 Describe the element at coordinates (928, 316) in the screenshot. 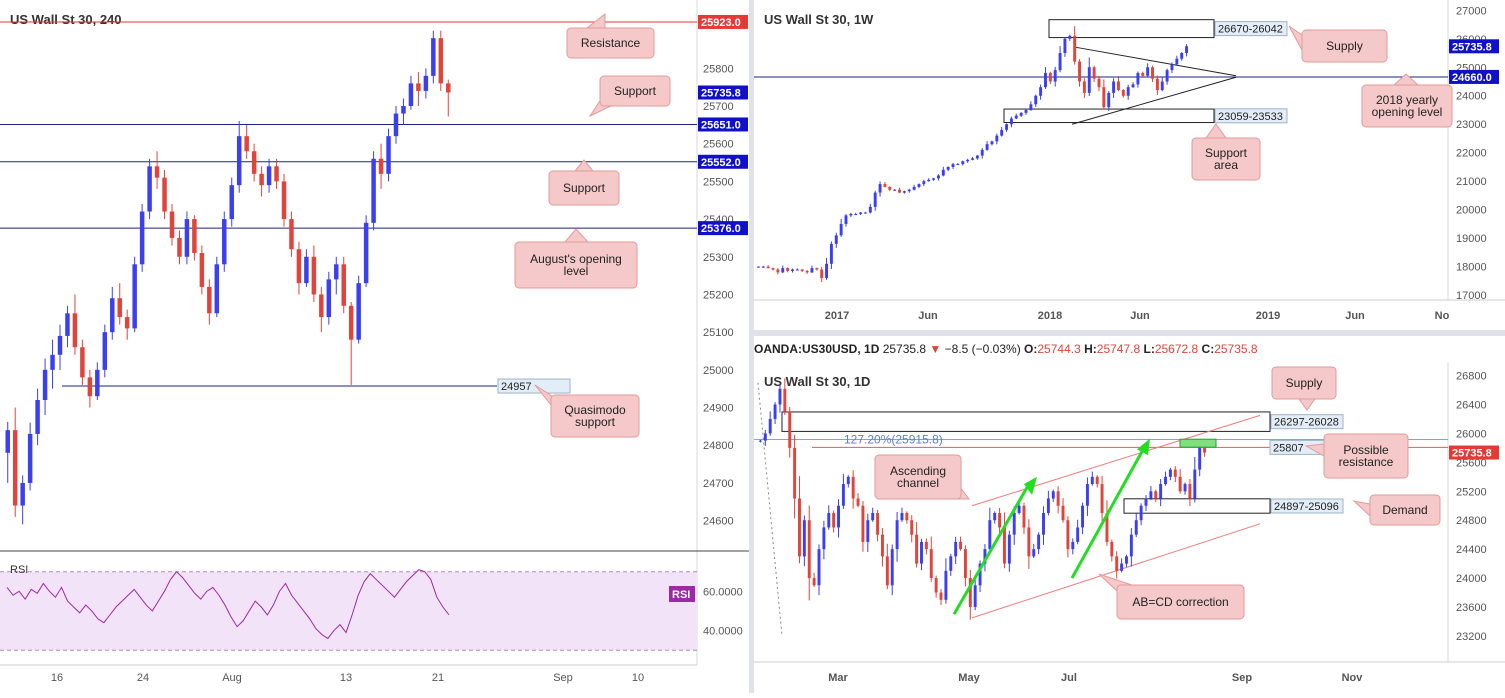

I see `time-tick-label: Jun` at that location.